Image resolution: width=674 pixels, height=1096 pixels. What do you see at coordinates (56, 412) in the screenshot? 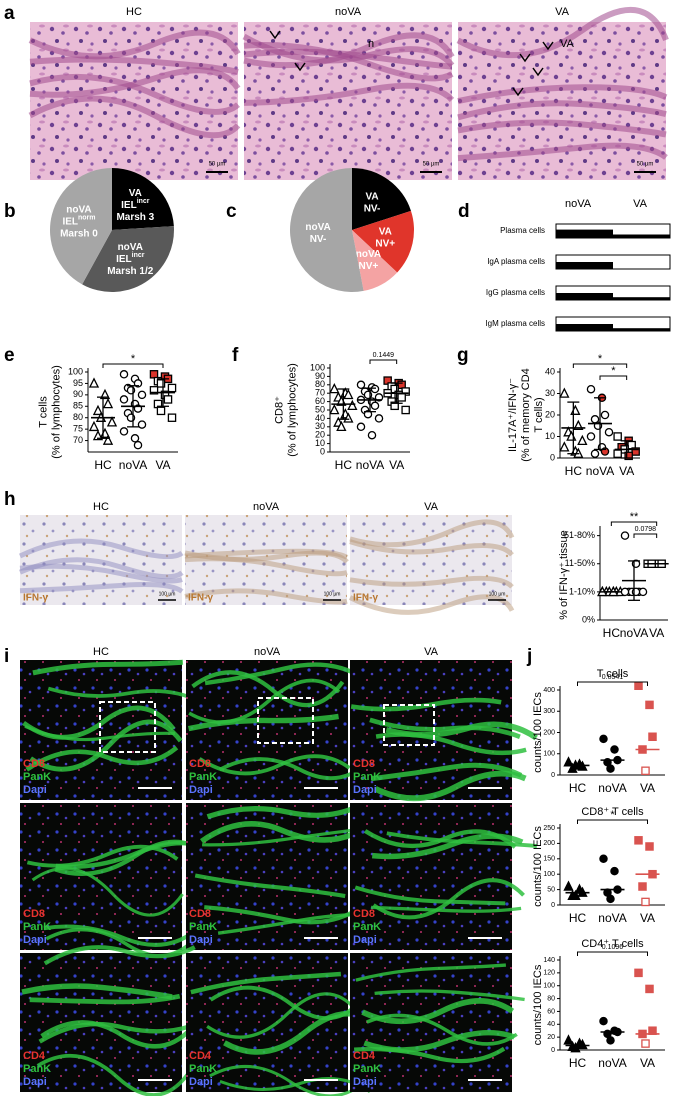
I see `y-axis-label: (% of lymphocytes)` at bounding box center [56, 412].